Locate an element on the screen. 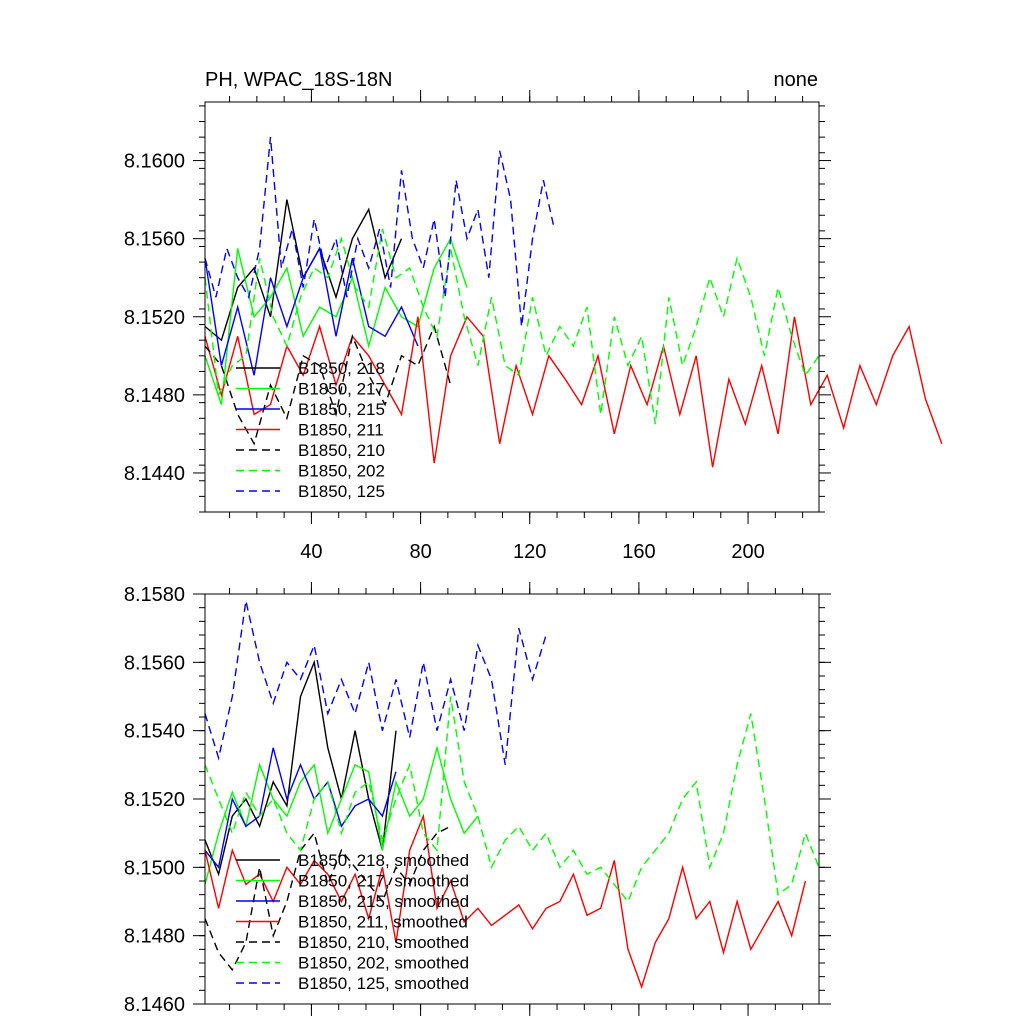 The width and height of the screenshot is (1024, 1024). y-tick-label: 8.1500 is located at coordinates (154, 868).